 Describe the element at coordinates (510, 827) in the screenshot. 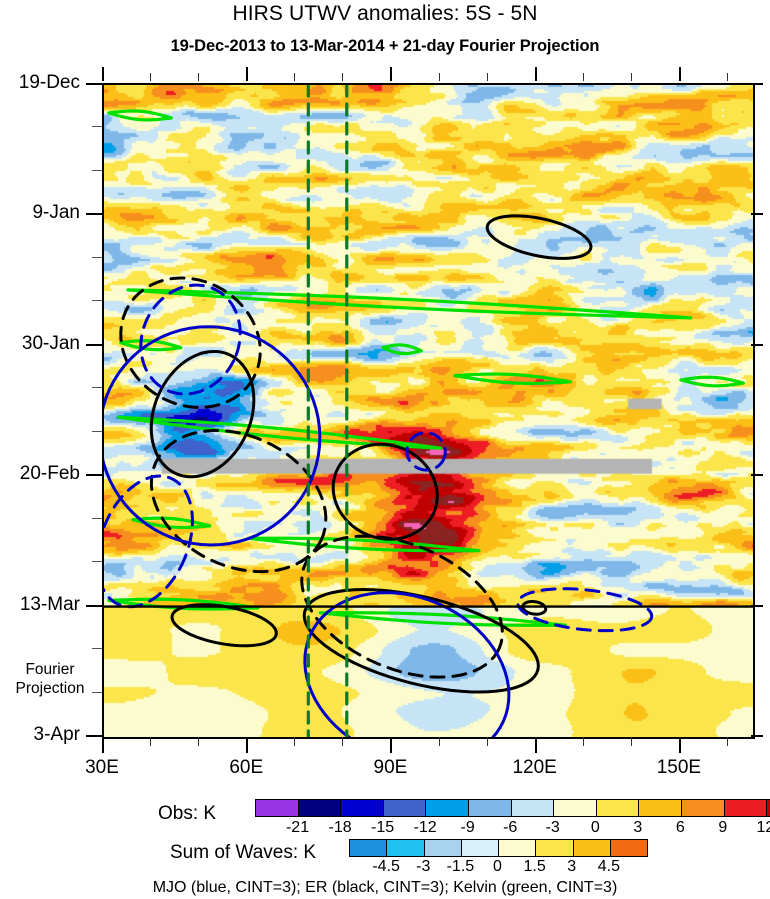

I see `colorbar-tick-label: -6` at that location.